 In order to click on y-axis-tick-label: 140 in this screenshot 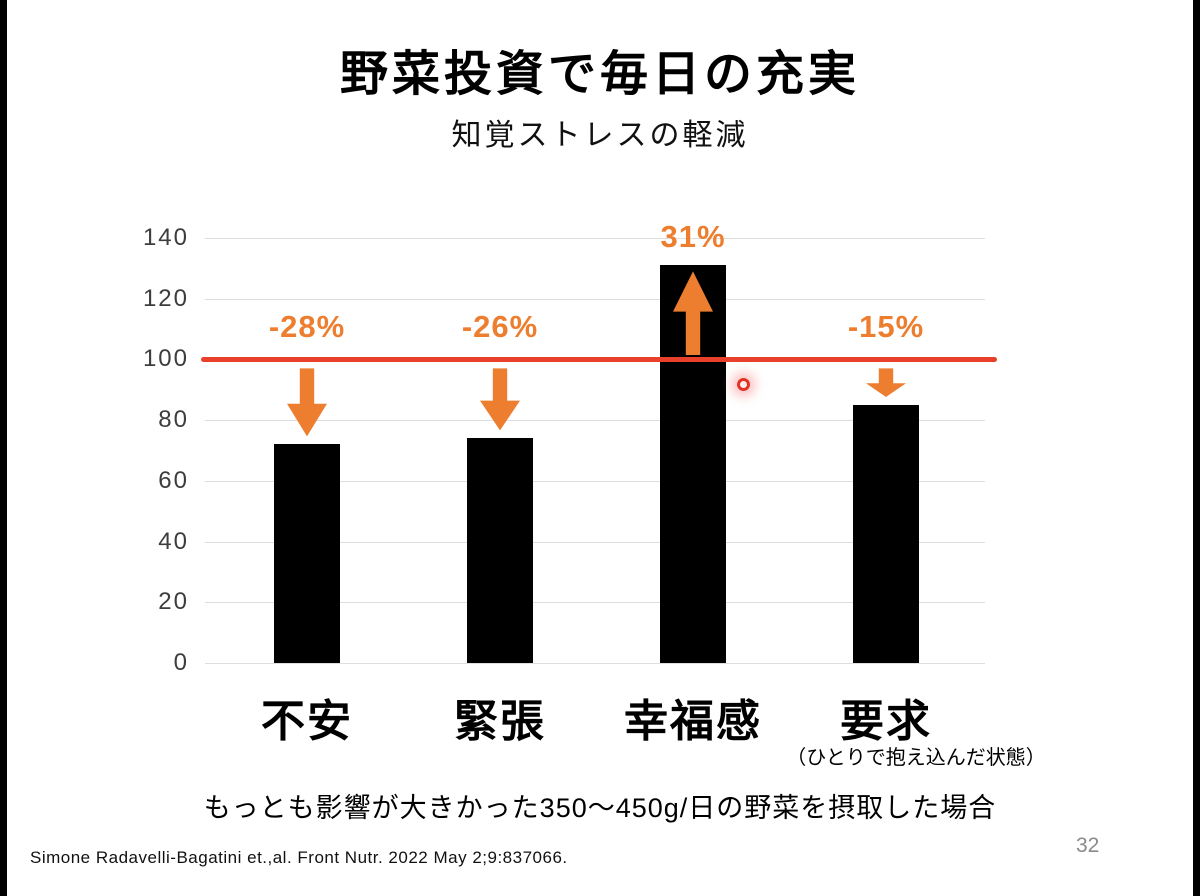, I will do `click(165, 237)`.